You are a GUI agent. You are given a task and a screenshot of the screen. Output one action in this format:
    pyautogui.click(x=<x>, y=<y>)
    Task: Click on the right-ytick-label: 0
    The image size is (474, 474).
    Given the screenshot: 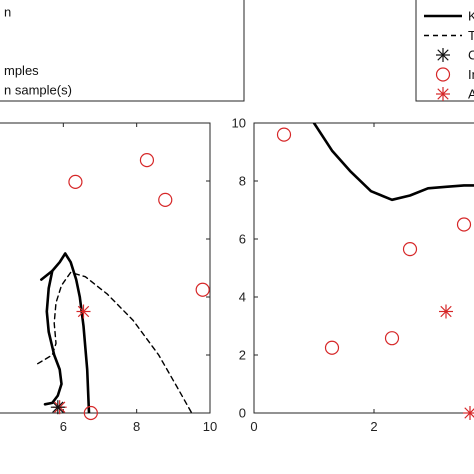 What is the action you would take?
    pyautogui.click(x=242, y=413)
    